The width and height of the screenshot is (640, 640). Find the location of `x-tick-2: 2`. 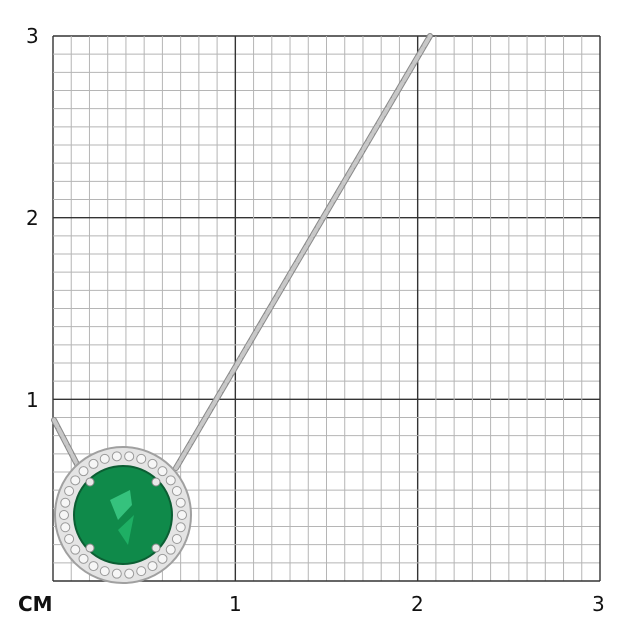

x-tick-2: 2 is located at coordinates (417, 604).